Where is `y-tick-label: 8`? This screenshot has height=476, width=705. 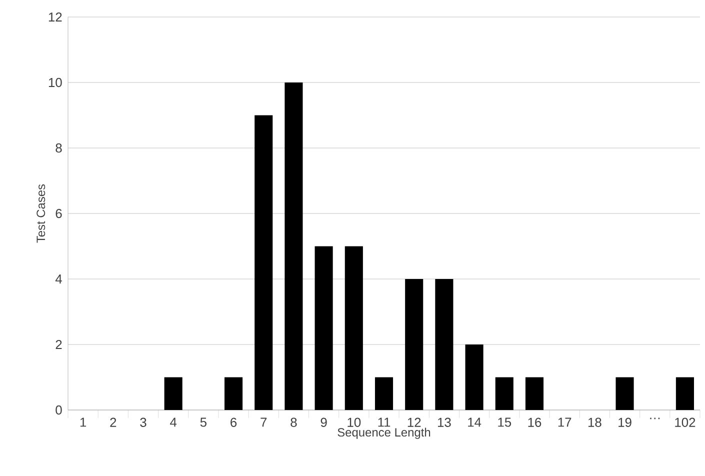
y-tick-label: 8 is located at coordinates (59, 148).